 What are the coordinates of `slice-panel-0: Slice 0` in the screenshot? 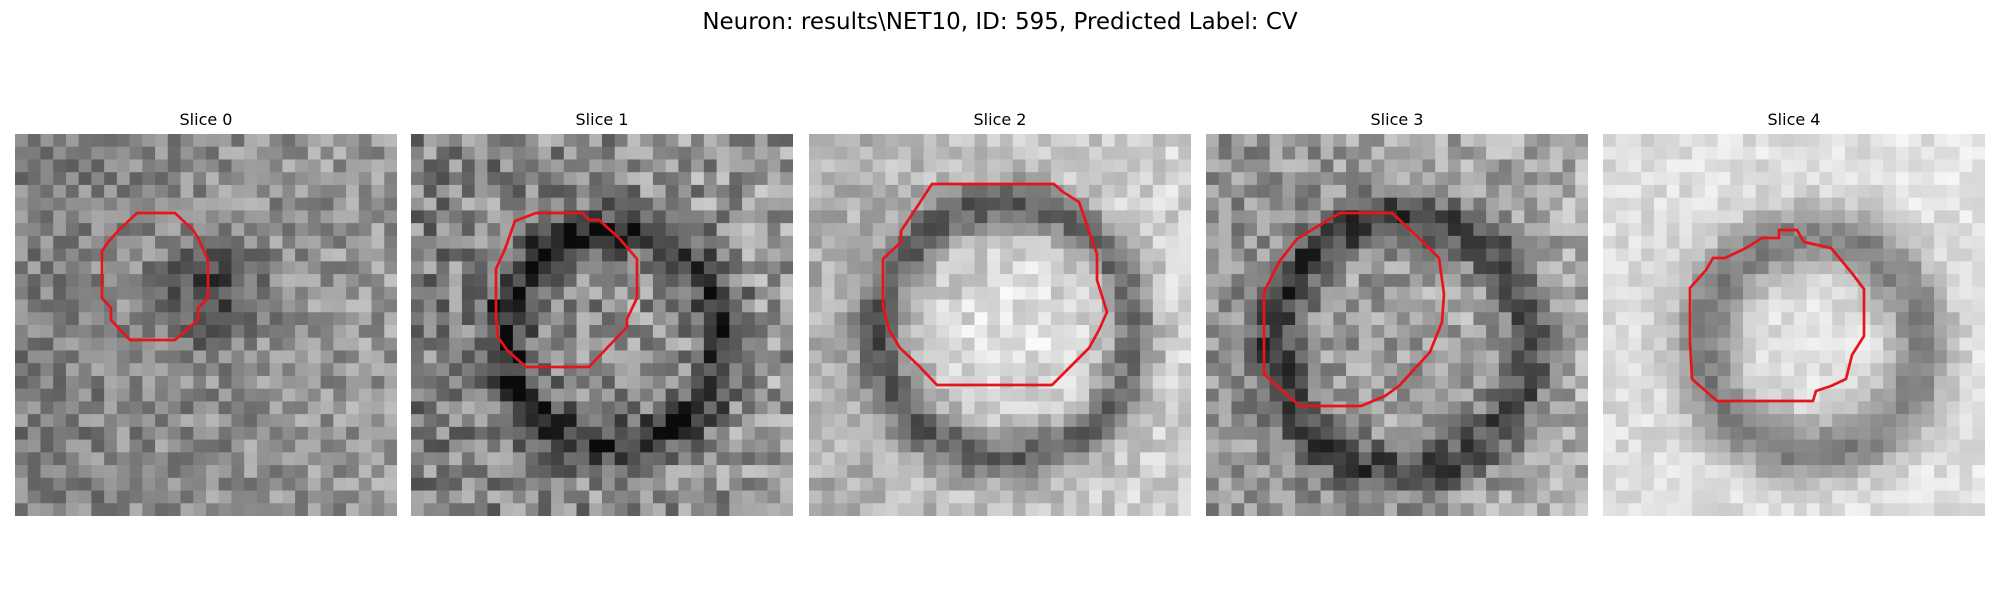 It's located at (206, 311).